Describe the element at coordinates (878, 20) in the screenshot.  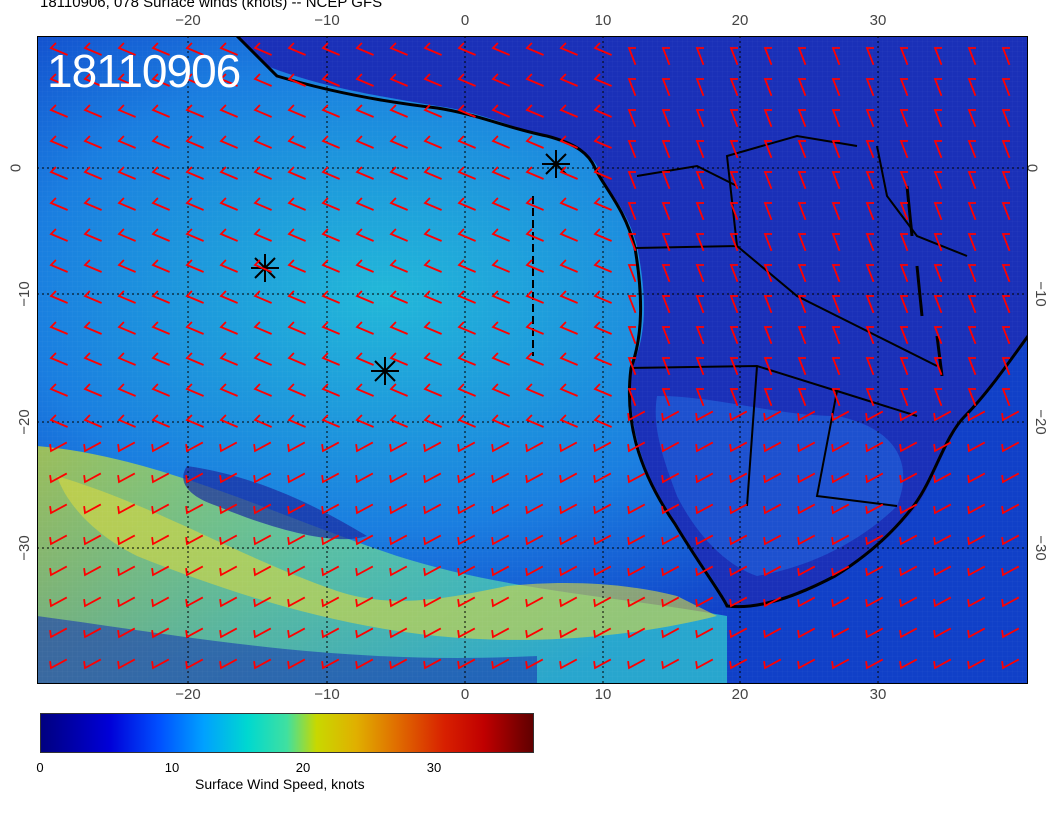
I see `top-lon-tick: 30` at that location.